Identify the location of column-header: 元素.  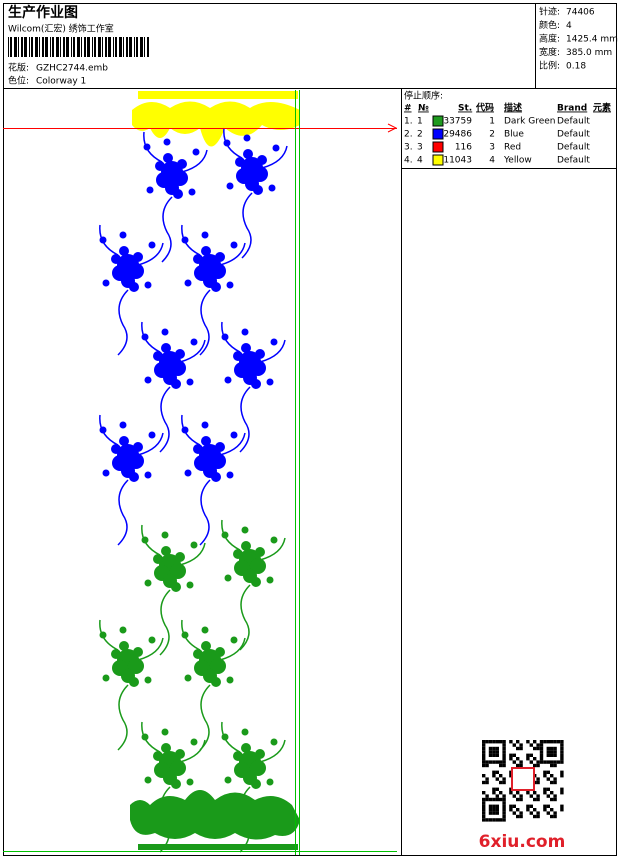
(602, 108).